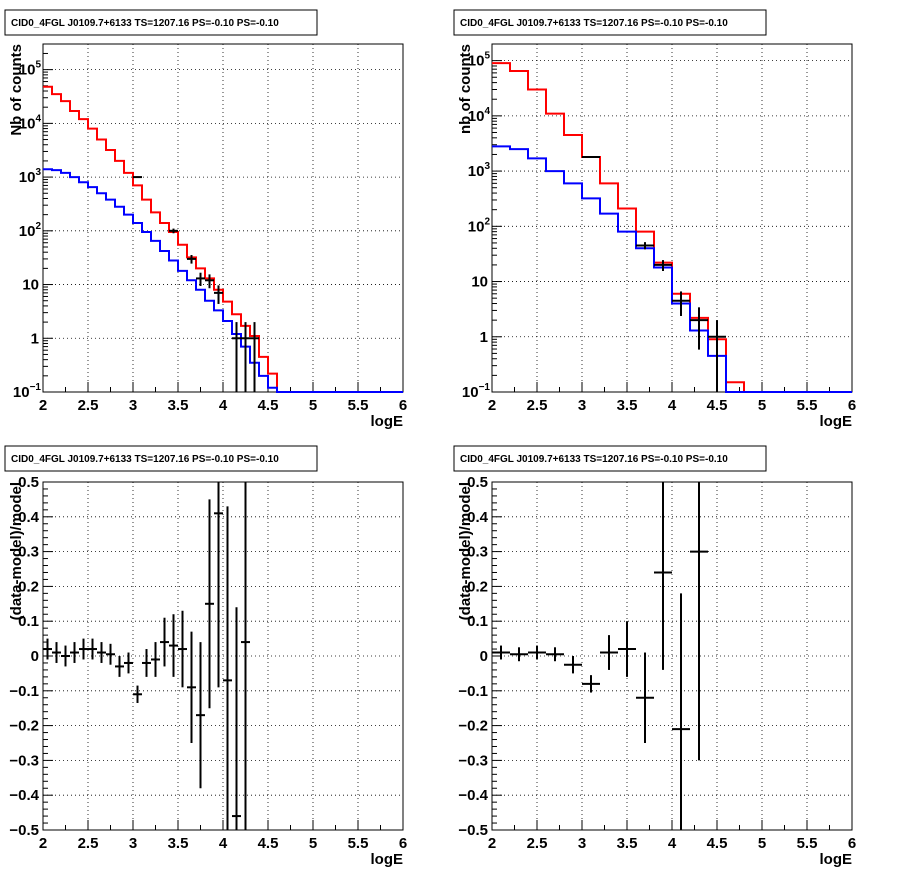  I want to click on component-model-histogram, so click(223, 280).